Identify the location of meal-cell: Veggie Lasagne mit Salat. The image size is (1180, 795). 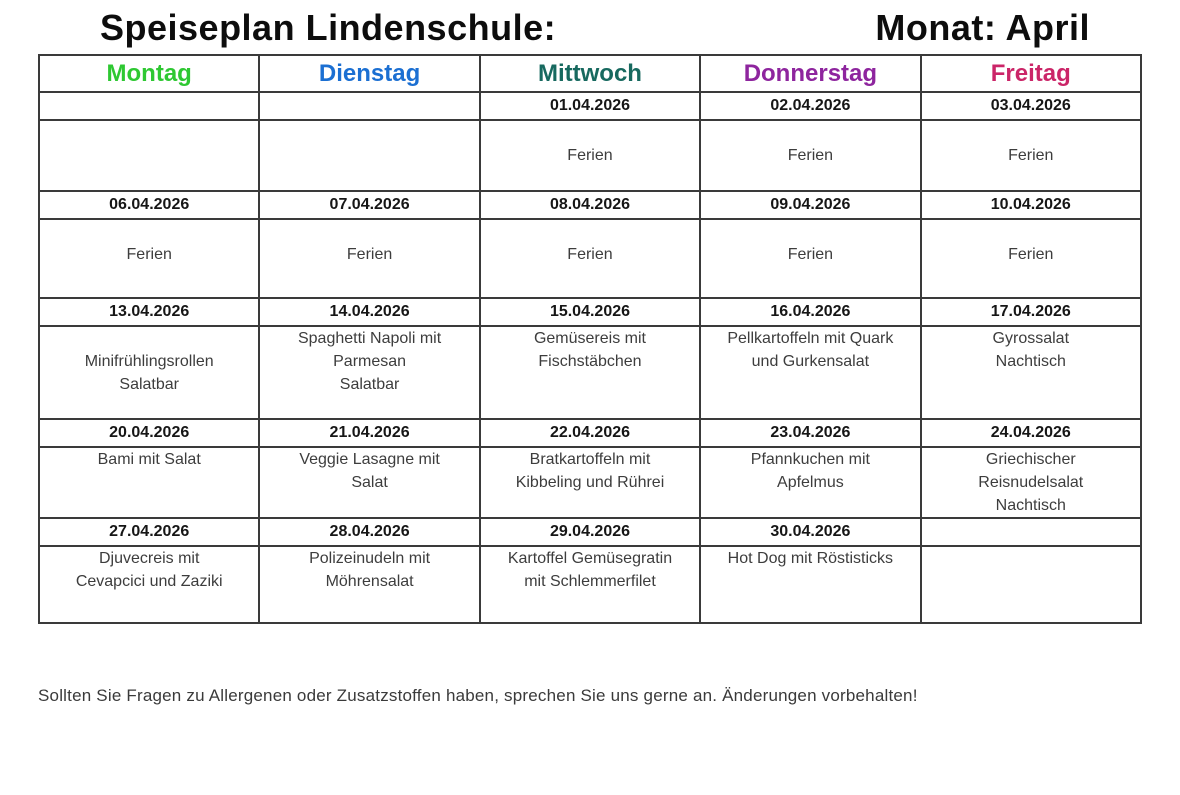
(369, 482).